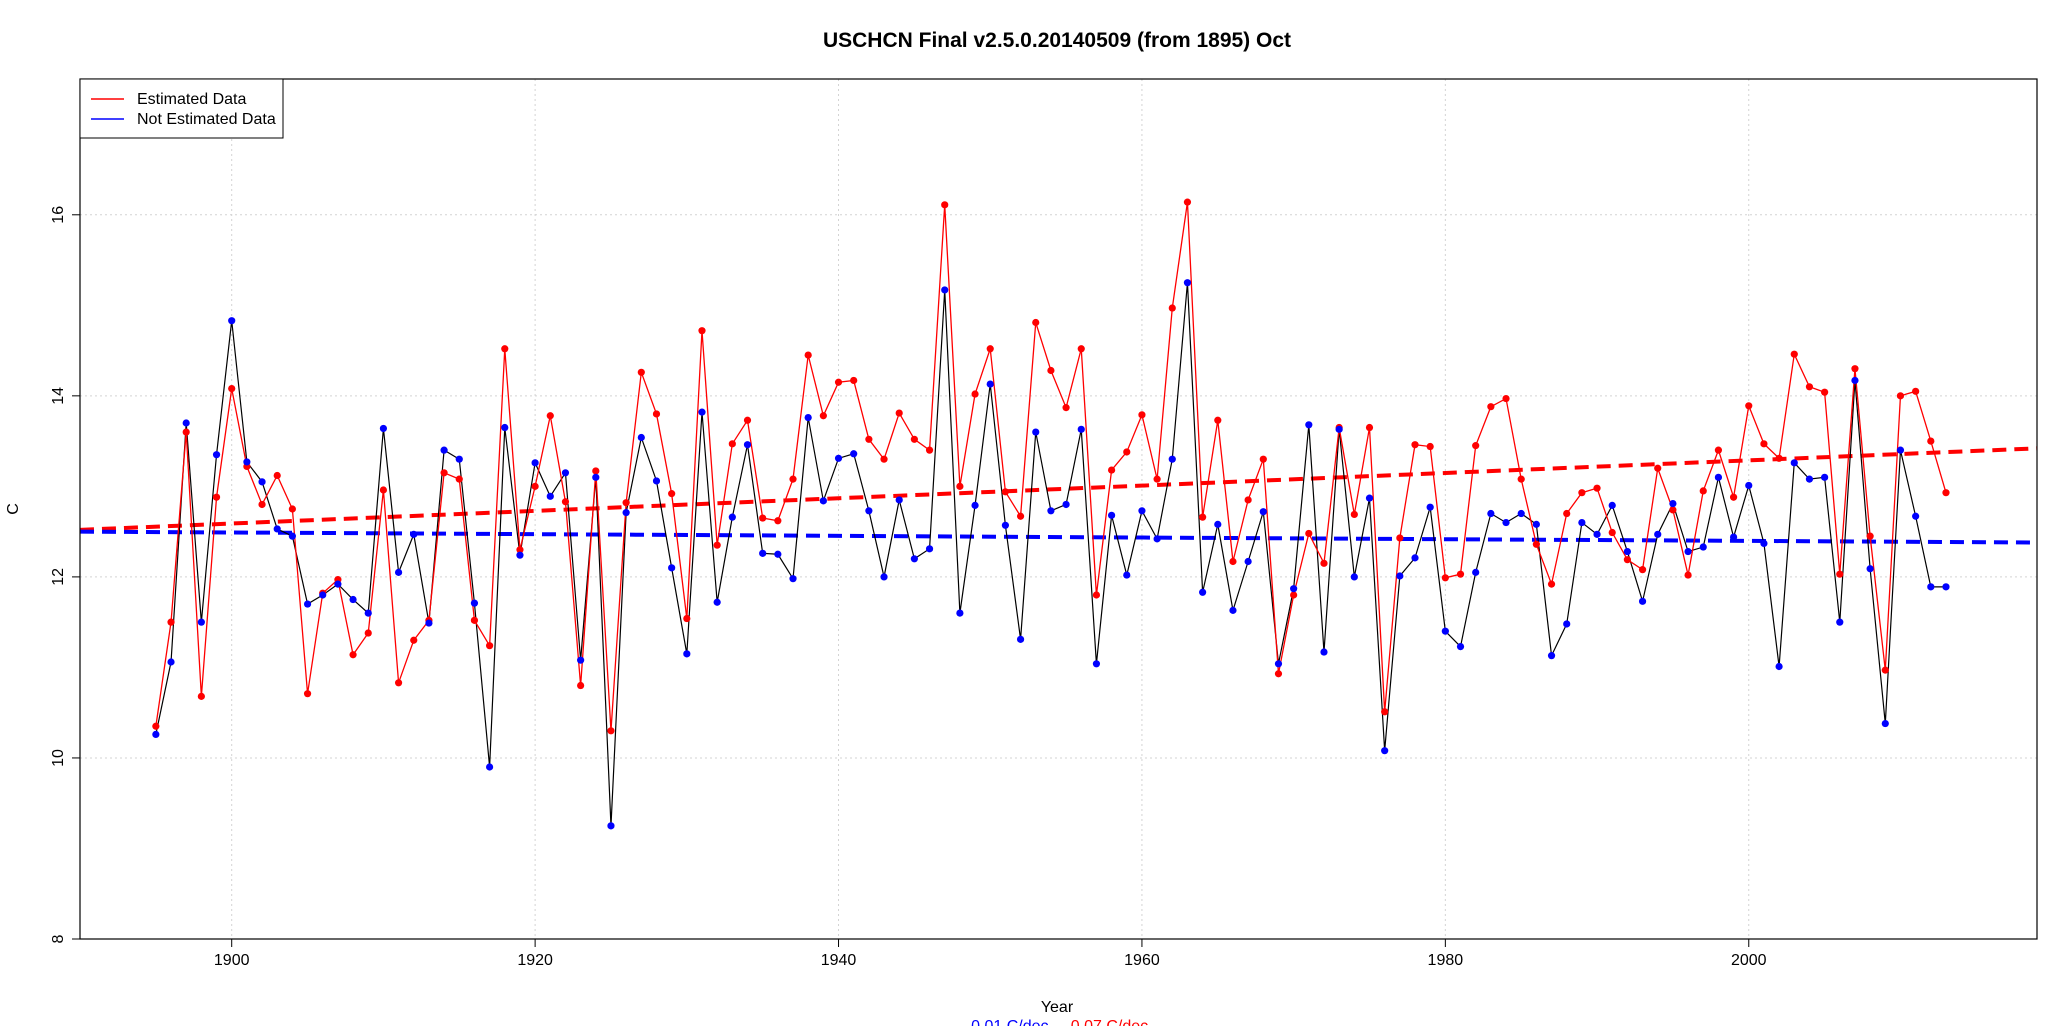  What do you see at coordinates (191, 99) in the screenshot?
I see `legend-label-estimated: Estimated Data` at bounding box center [191, 99].